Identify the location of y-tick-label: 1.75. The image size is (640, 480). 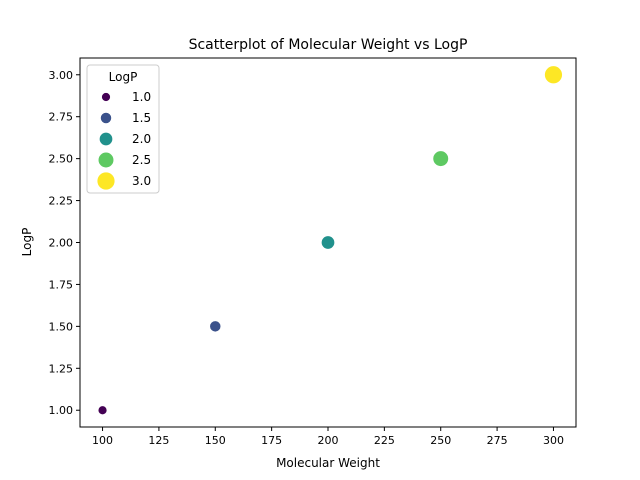
(61, 284).